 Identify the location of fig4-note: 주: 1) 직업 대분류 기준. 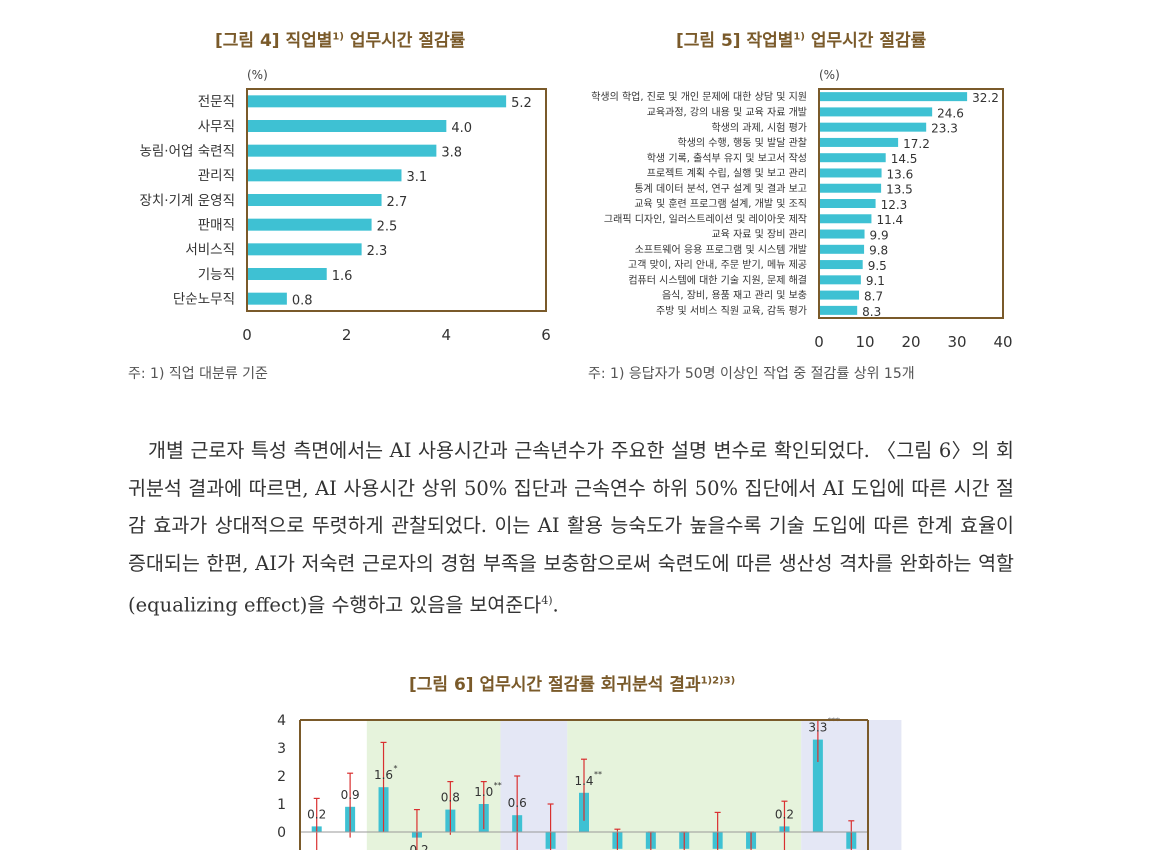
(198, 374).